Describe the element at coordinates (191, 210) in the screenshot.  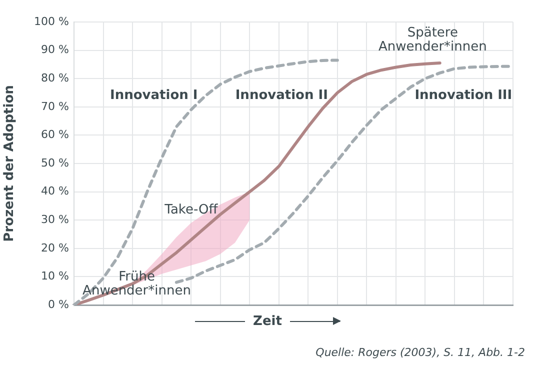
I see `annotation: Take-Off` at that location.